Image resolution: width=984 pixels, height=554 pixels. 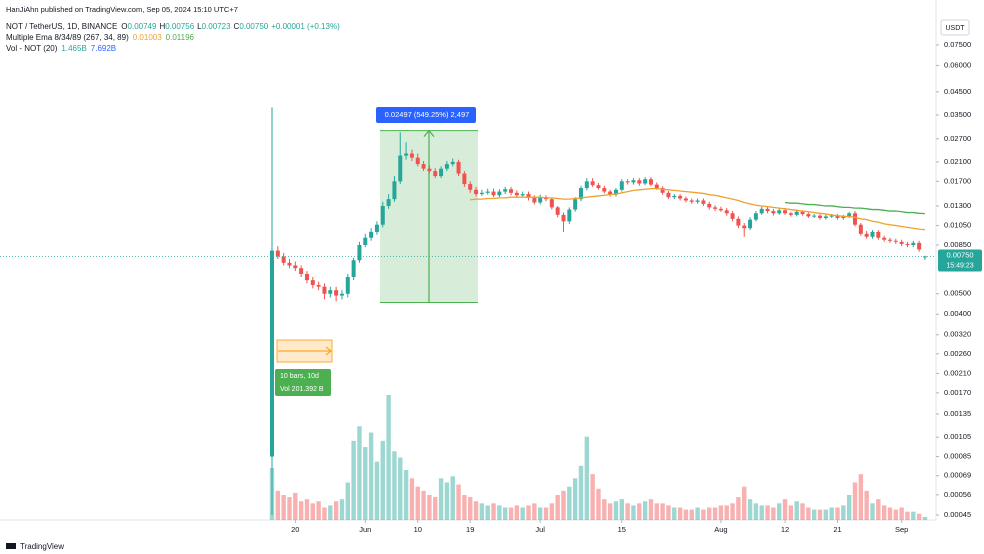 I want to click on change-label: +0.00001 (+0.13%), so click(x=305, y=26).